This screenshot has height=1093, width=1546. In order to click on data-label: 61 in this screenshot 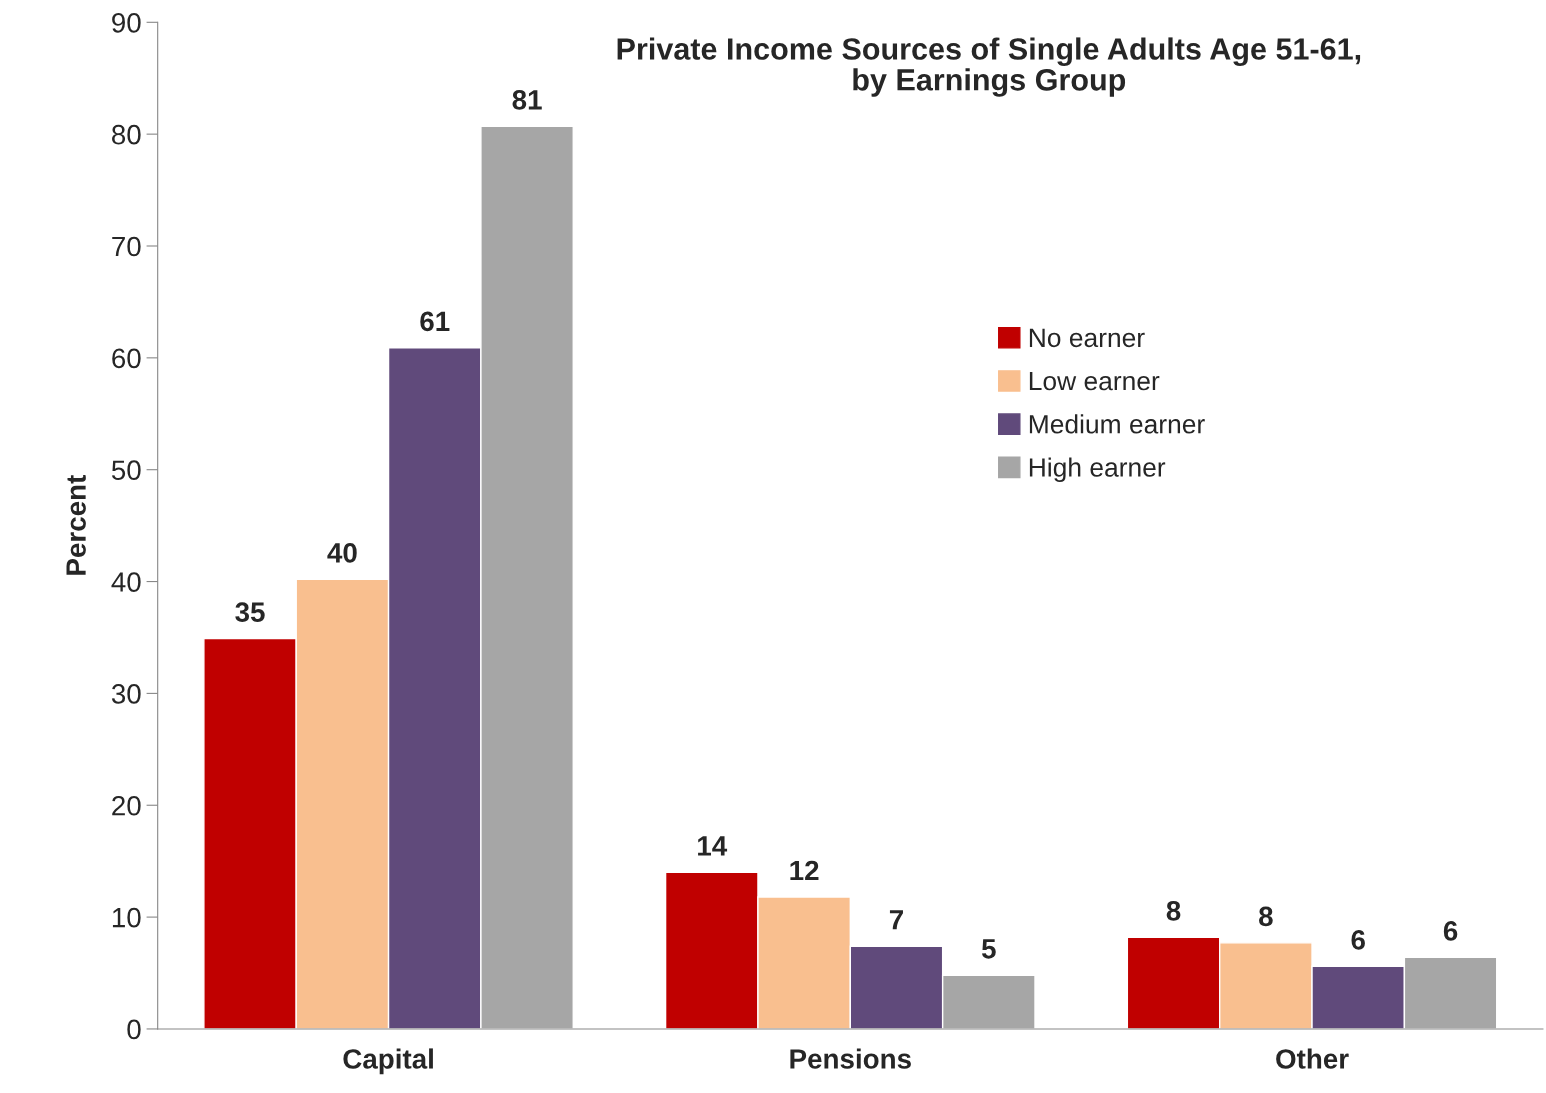, I will do `click(435, 321)`.